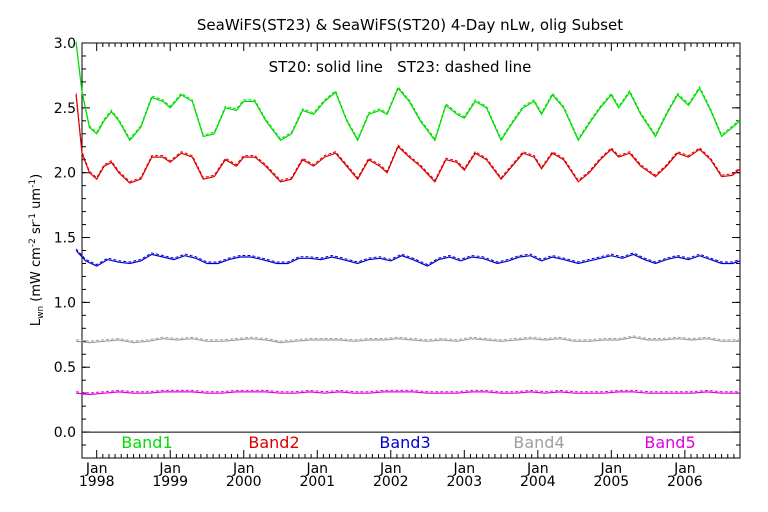  What do you see at coordinates (317, 482) in the screenshot?
I see `x-tick-year: 2001` at bounding box center [317, 482].